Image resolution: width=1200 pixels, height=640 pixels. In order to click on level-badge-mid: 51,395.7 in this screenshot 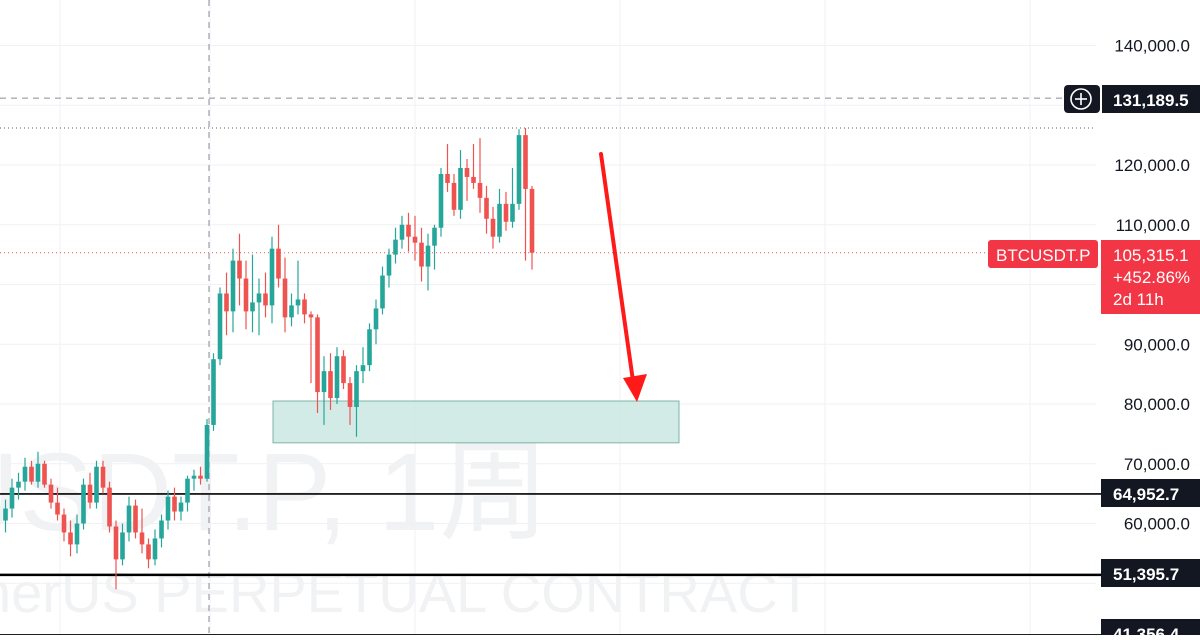, I will do `click(1150, 573)`.